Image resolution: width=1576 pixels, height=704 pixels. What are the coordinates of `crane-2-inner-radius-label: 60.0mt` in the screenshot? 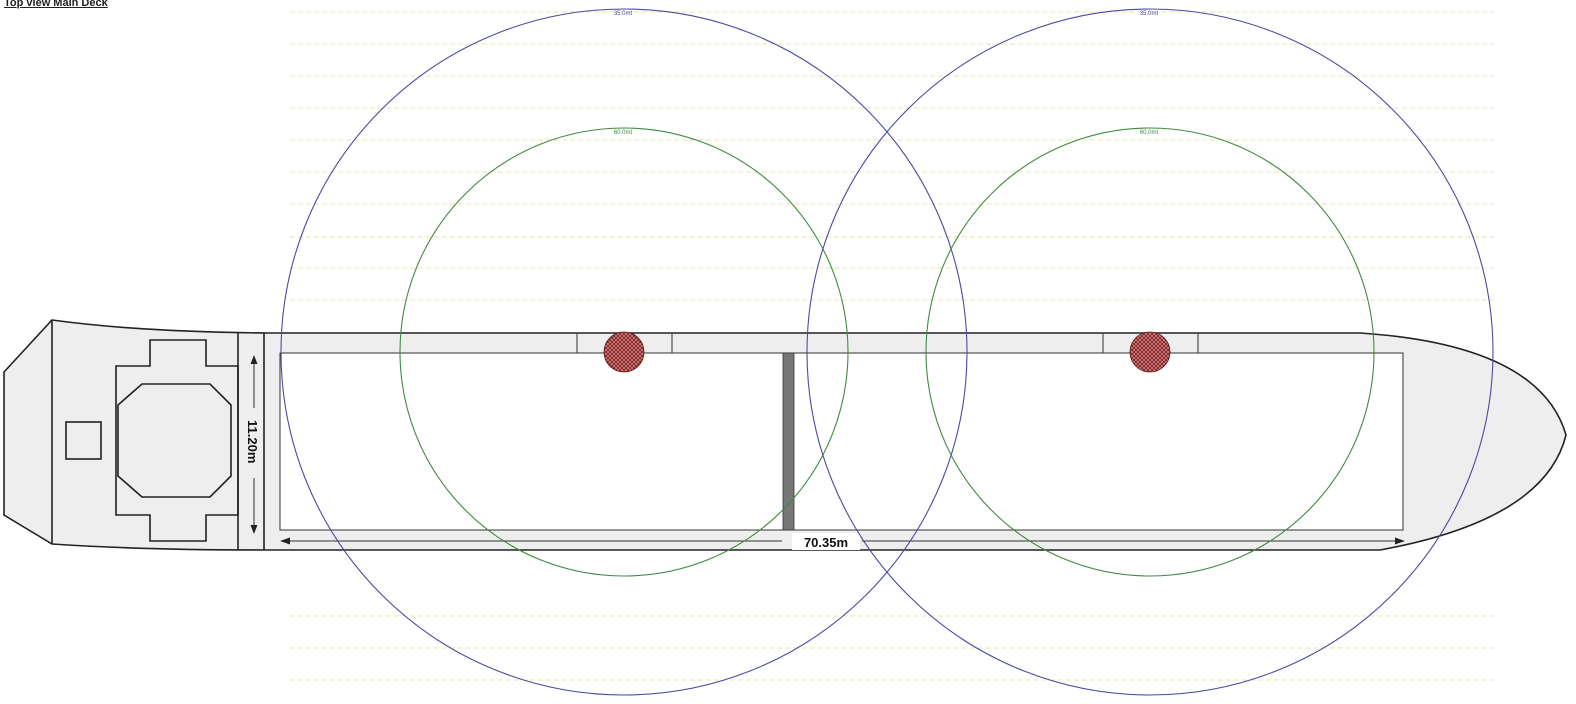 It's located at (1149, 133).